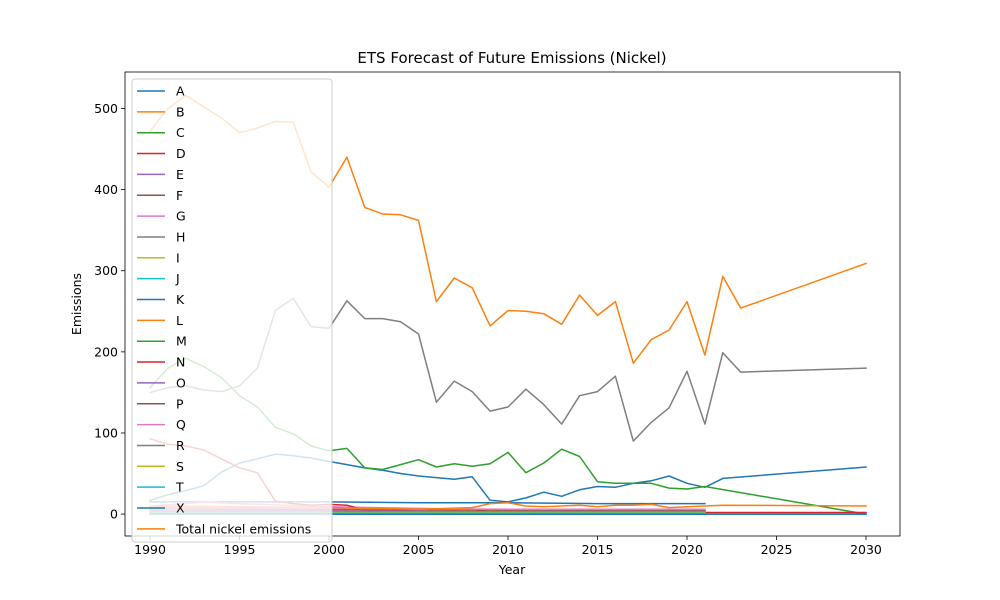 Image resolution: width=1000 pixels, height=600 pixels. I want to click on legend-entry-label: O, so click(181, 382).